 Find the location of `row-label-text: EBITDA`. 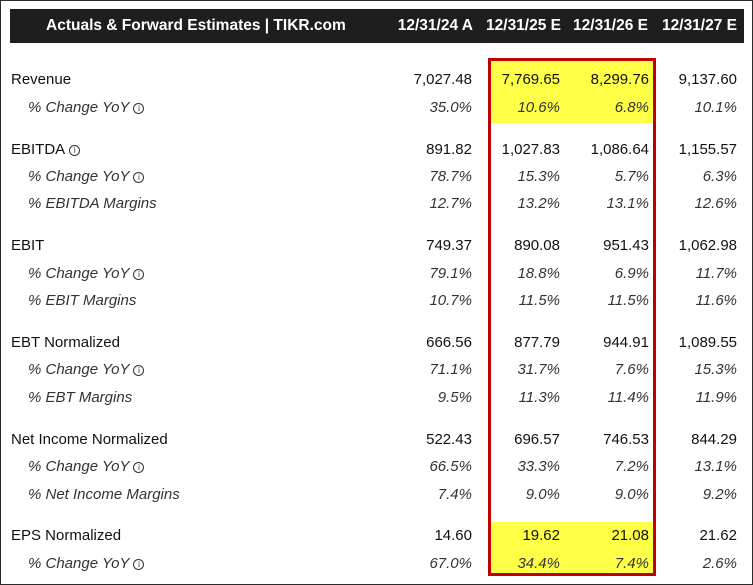

row-label-text: EBITDA is located at coordinates (38, 149).